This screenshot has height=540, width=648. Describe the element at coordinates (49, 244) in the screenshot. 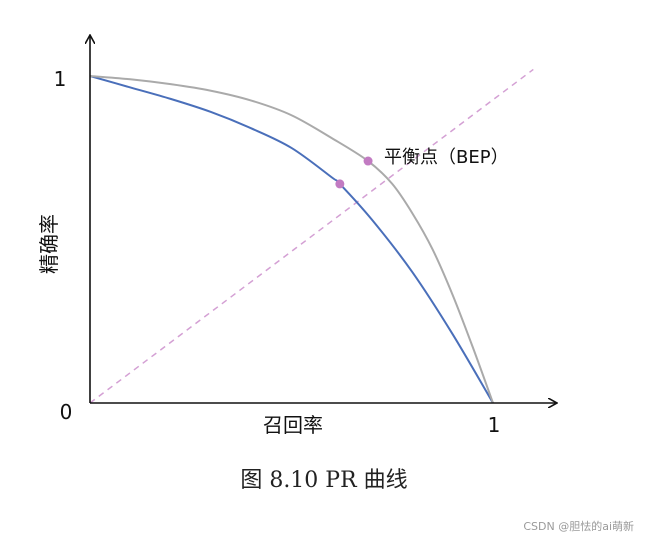

I see `y-axis-label: 精确率` at that location.